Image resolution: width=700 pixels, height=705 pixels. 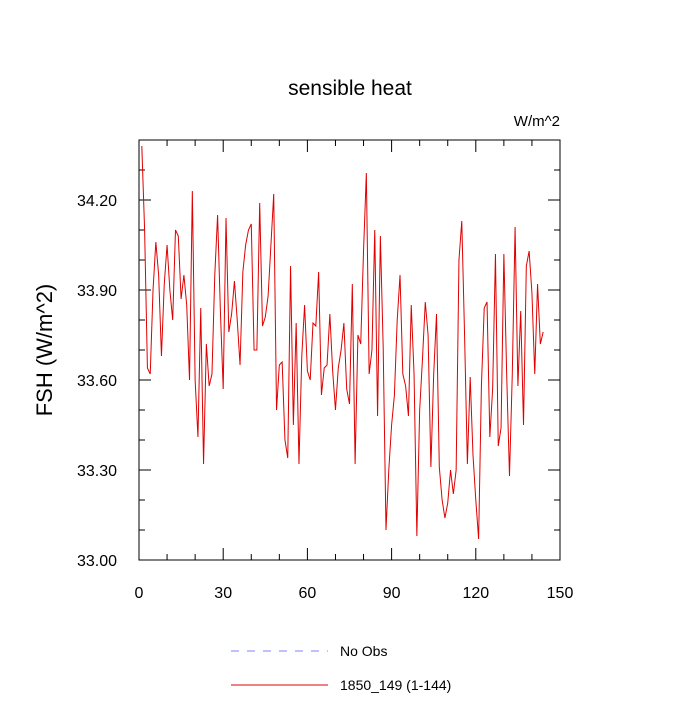 I want to click on y-tick-labels: 33.00 33.30 33.60 33.90 34.20, so click(x=97, y=381).